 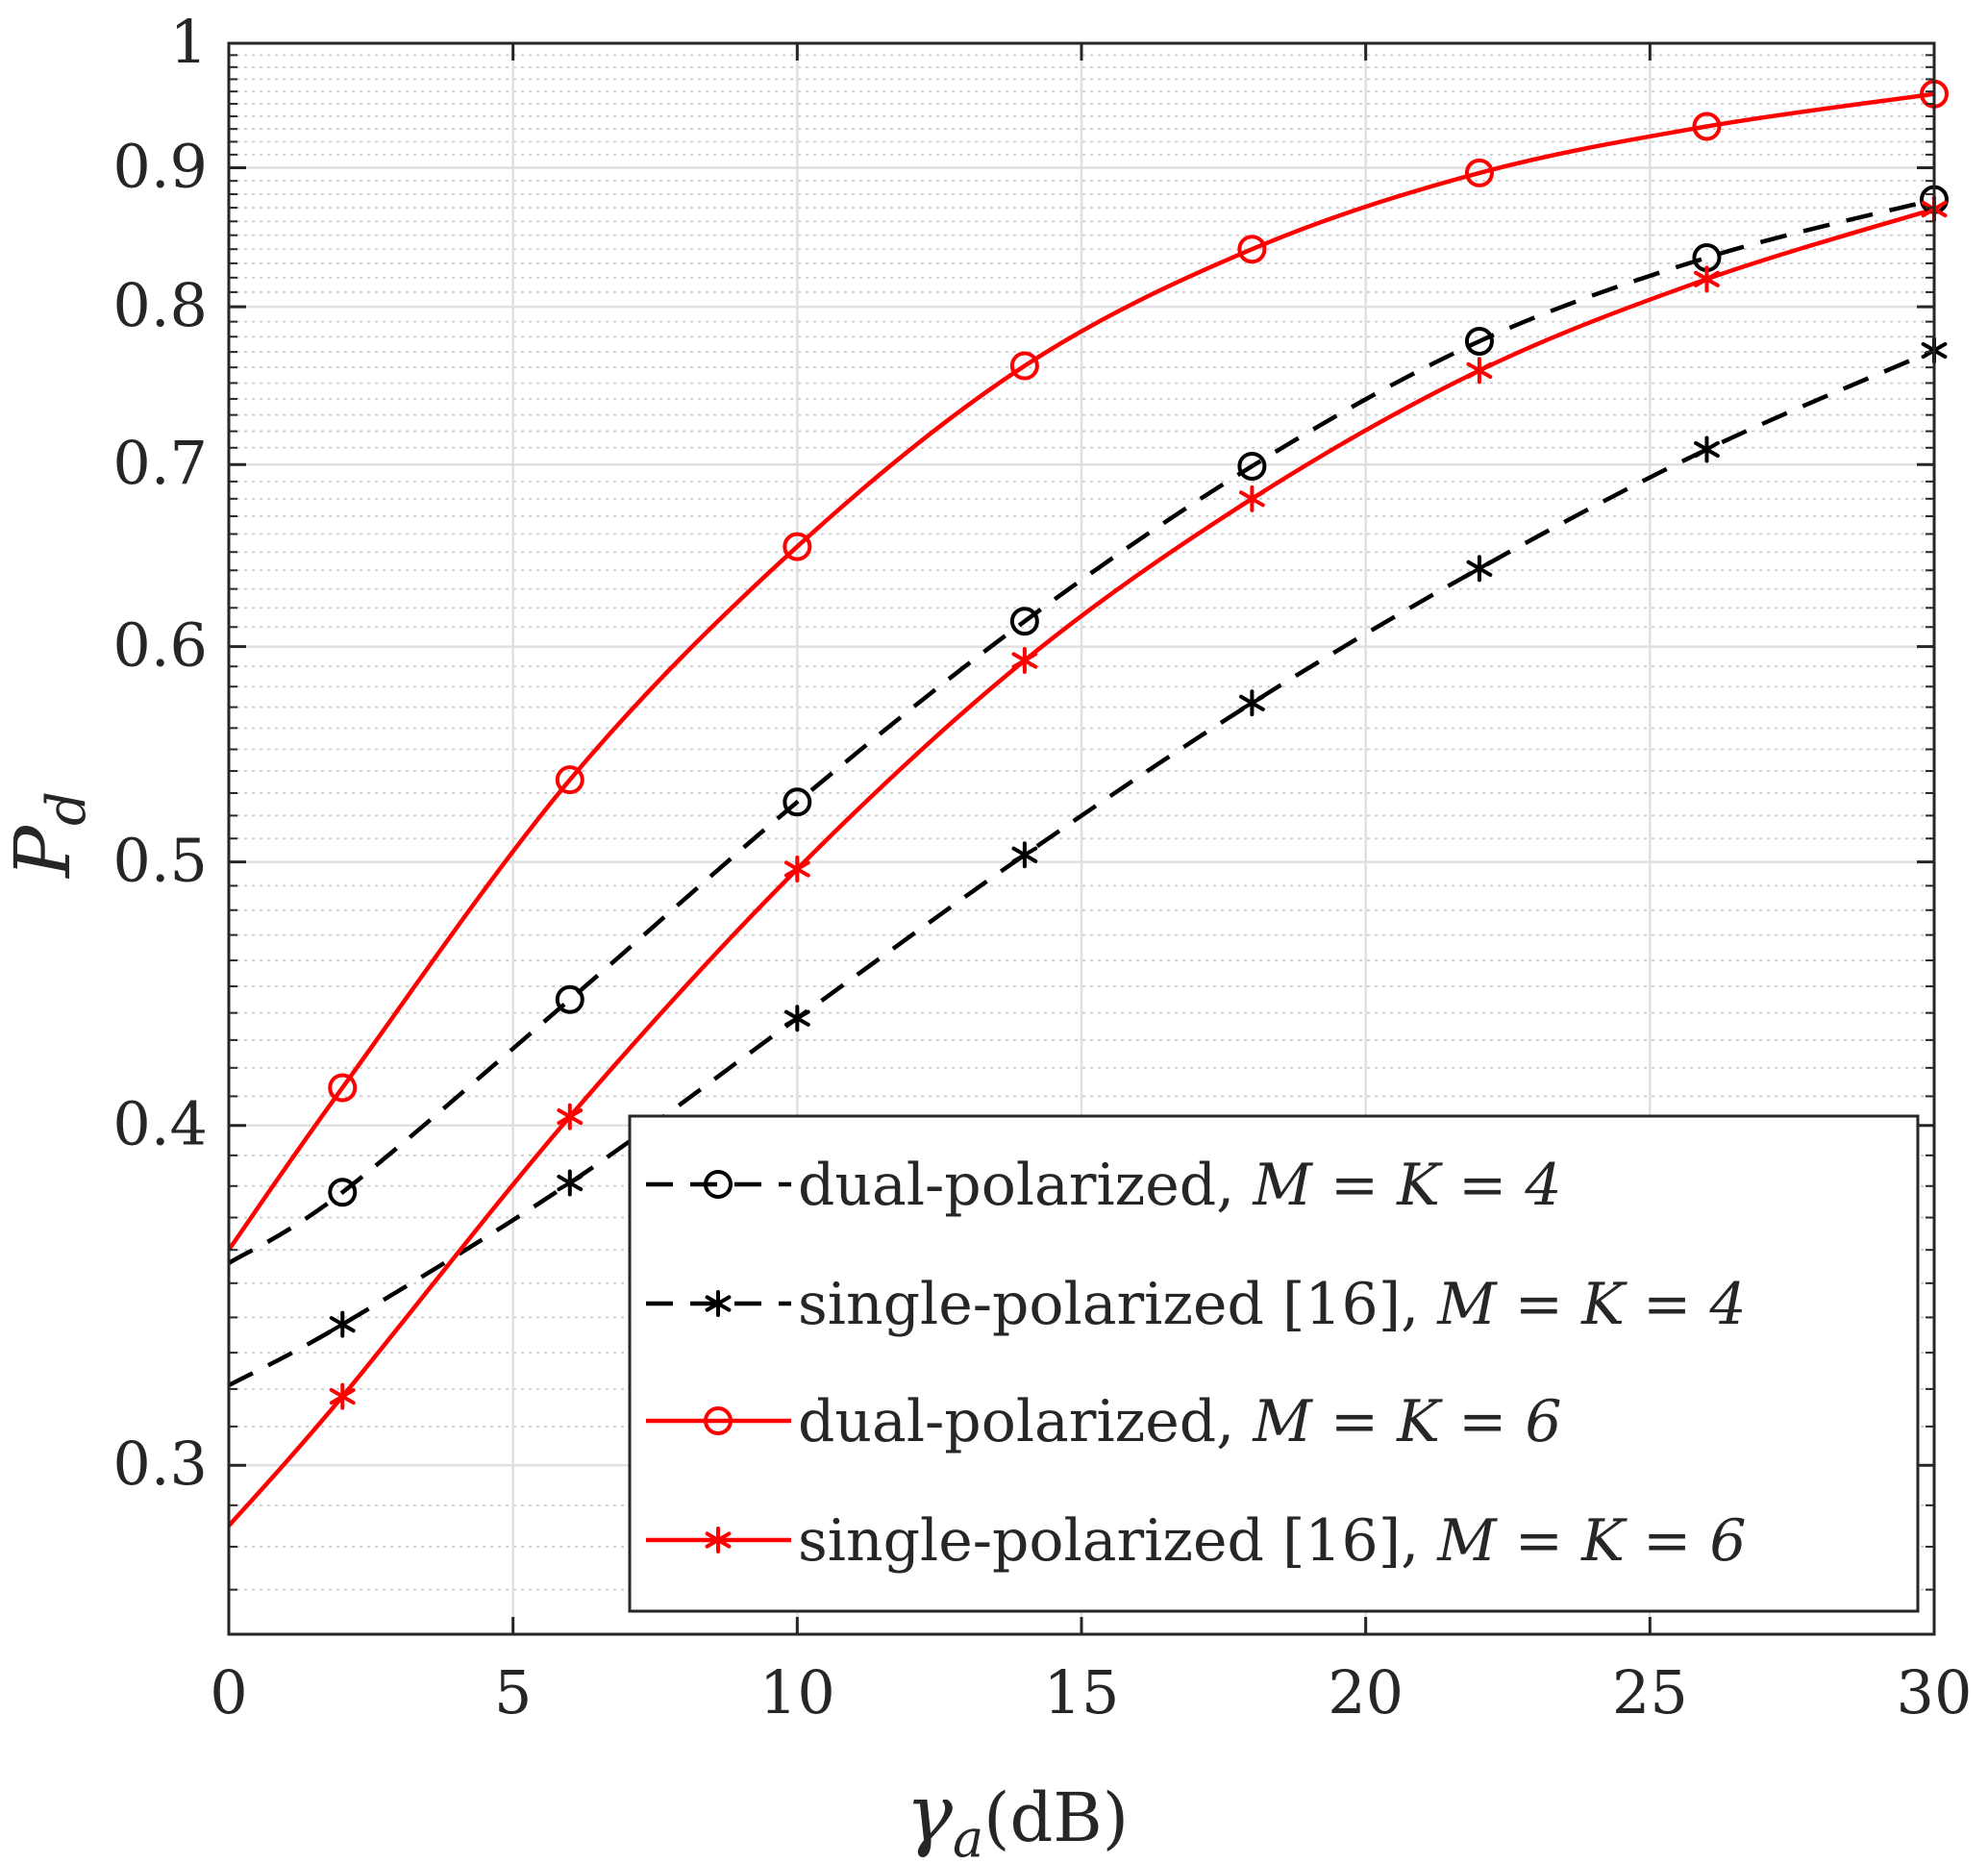 I want to click on x-tick-labels: 0 5 10 15 20 25 30, so click(x=1091, y=1692).